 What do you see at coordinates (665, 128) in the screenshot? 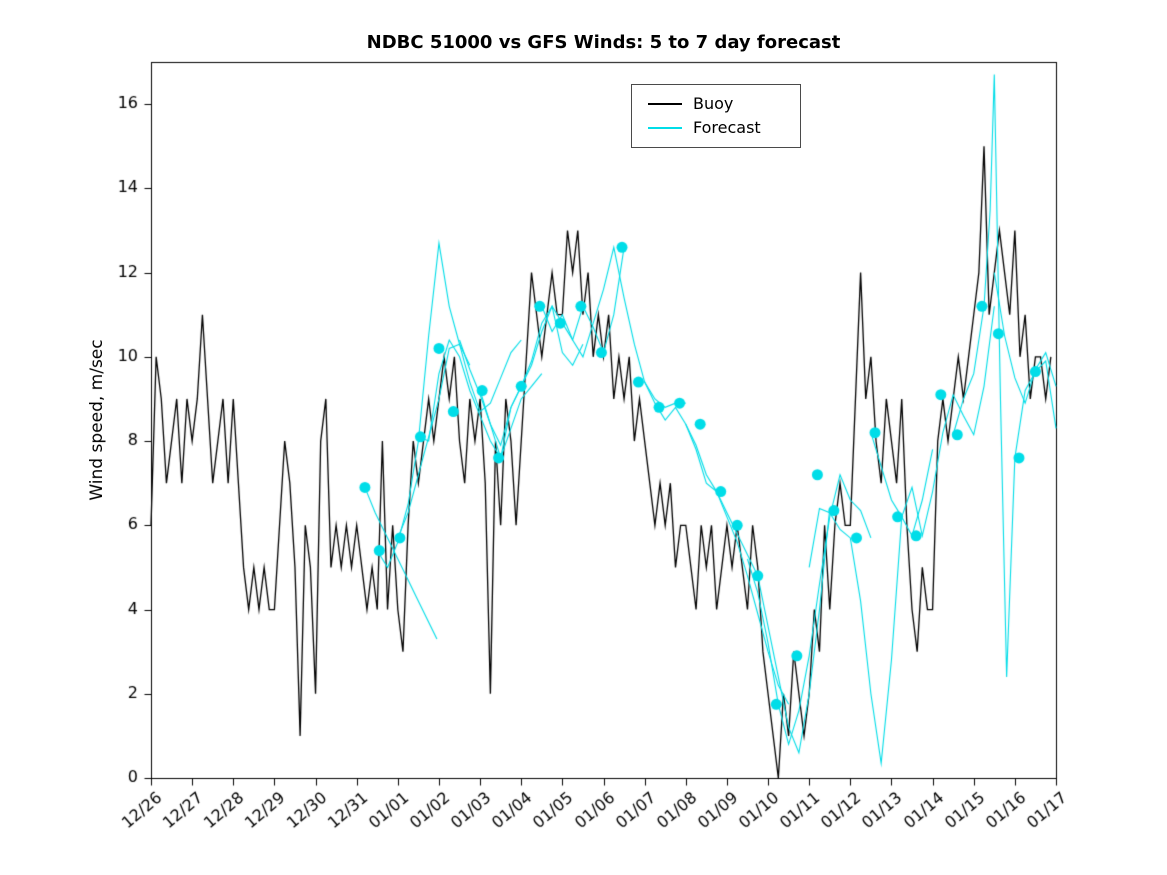
I see `forecast-line-sample-icon` at bounding box center [665, 128].